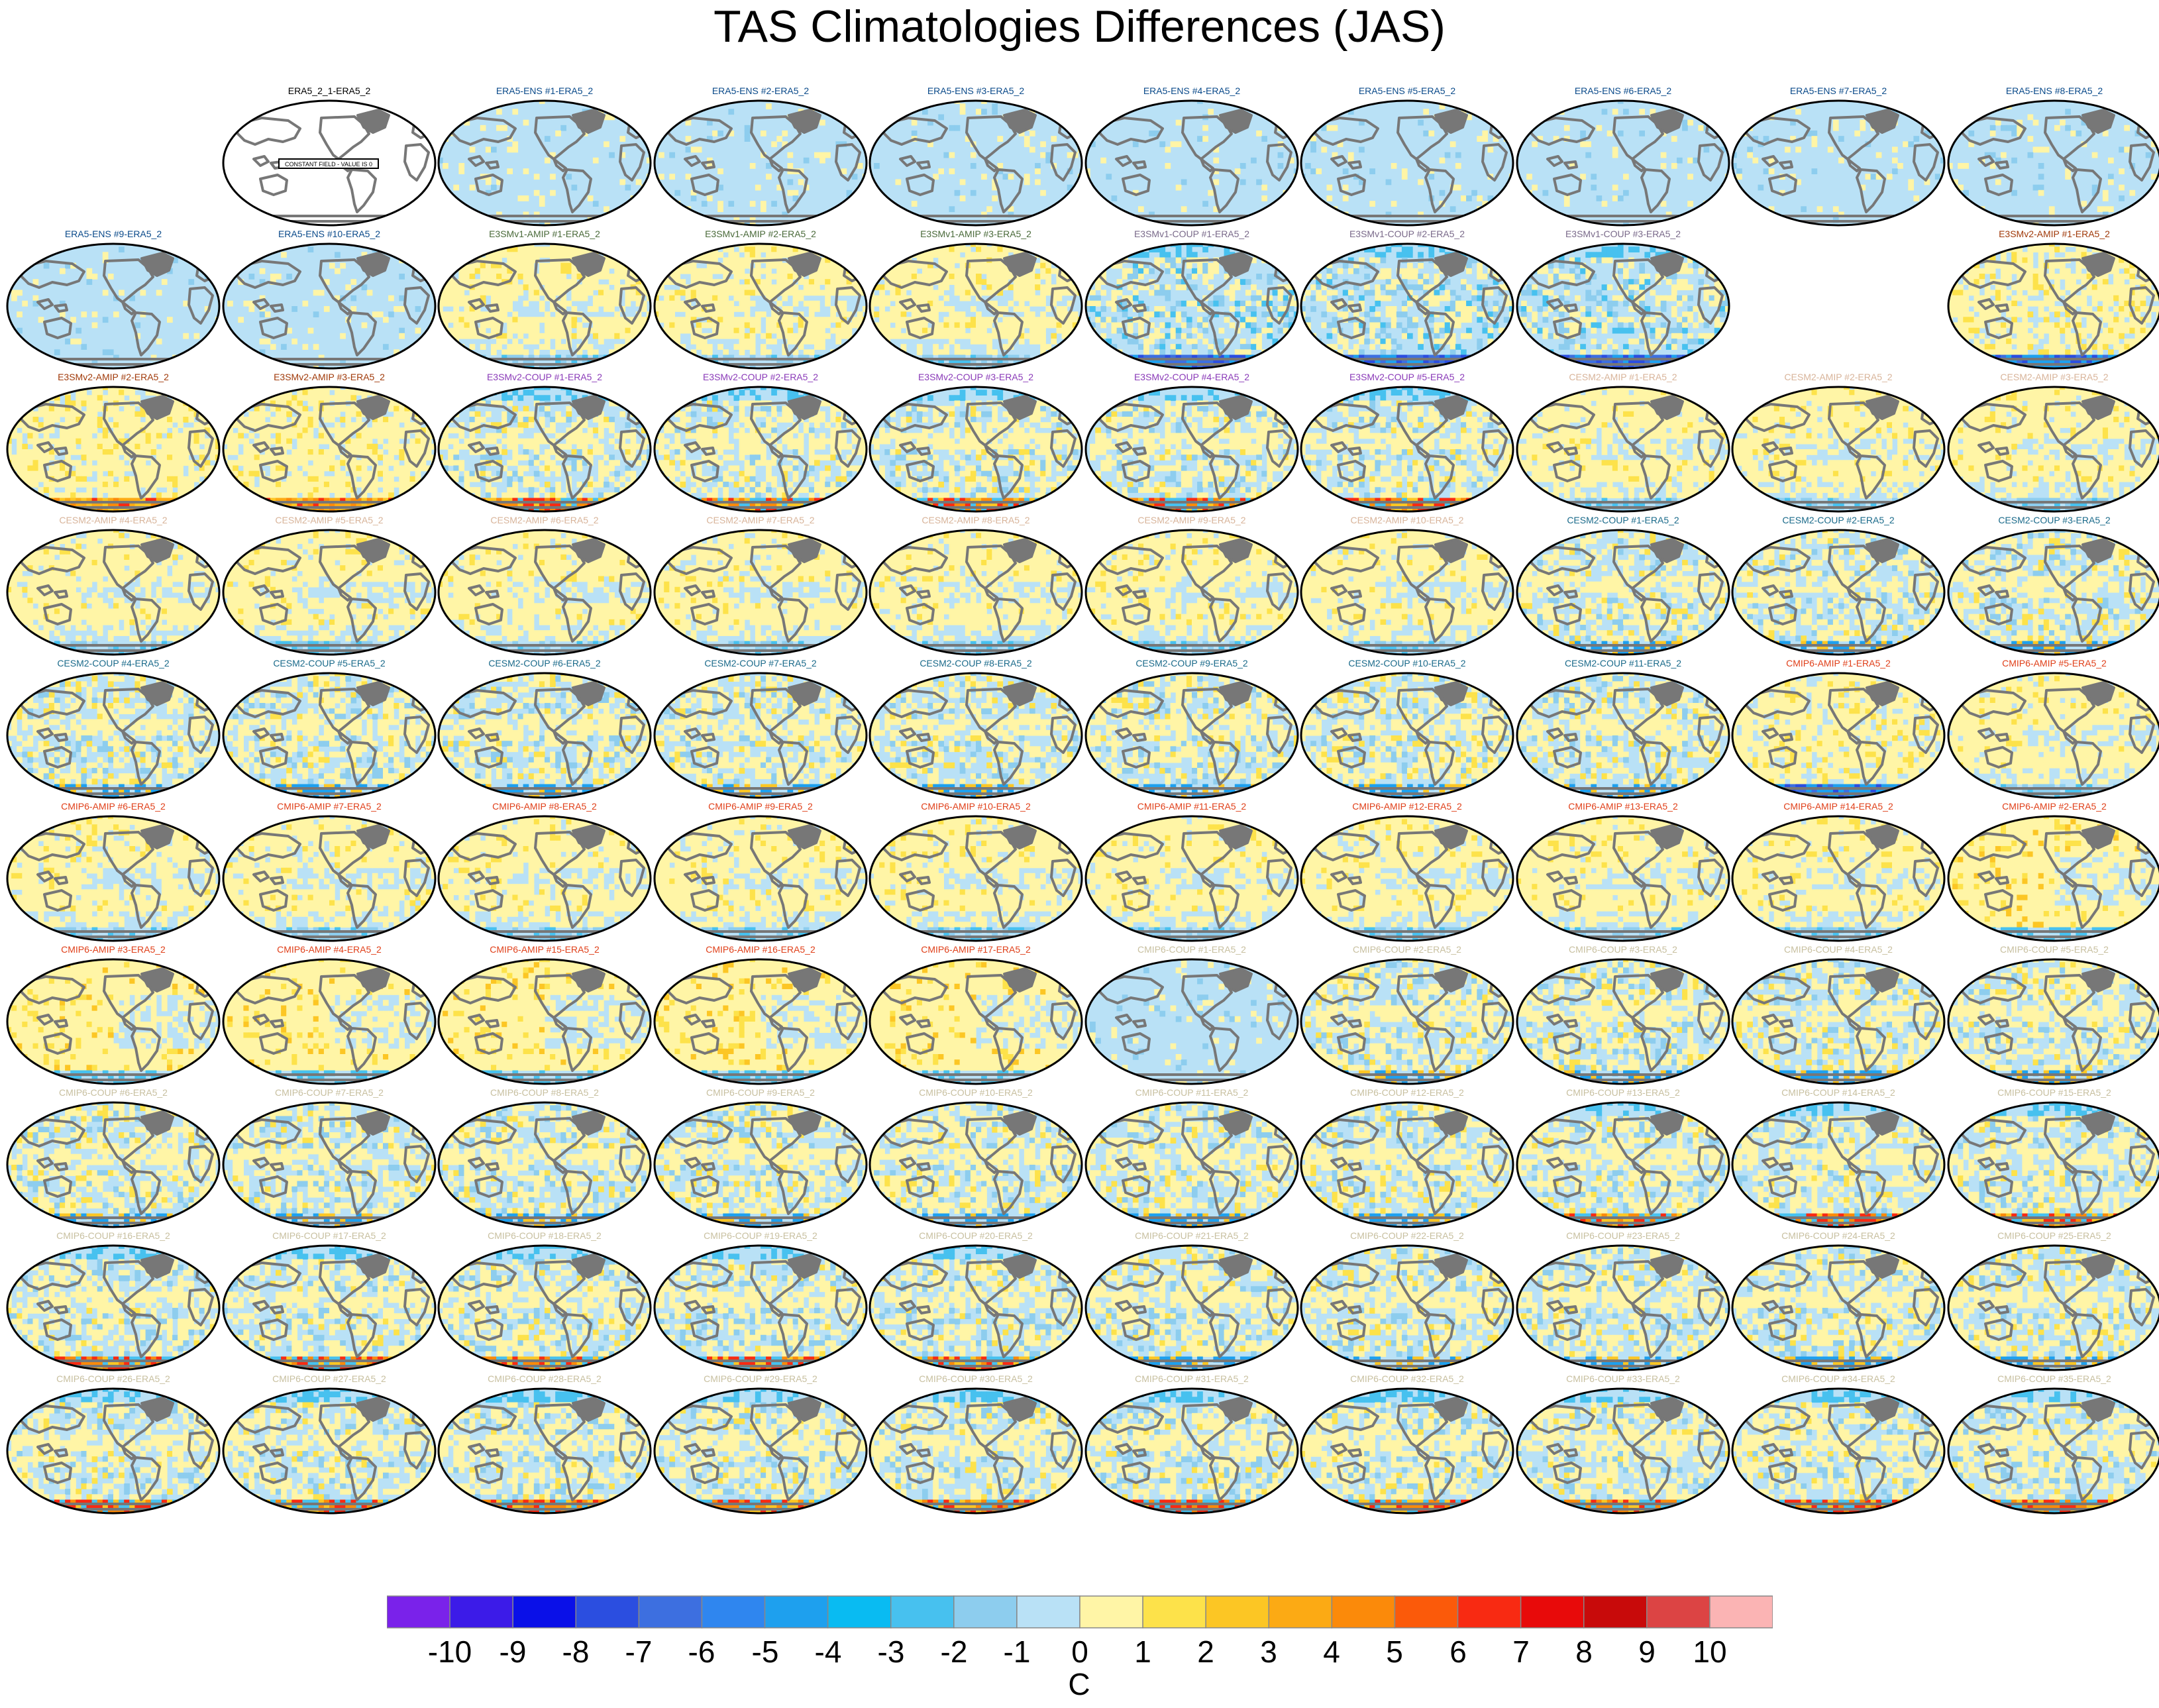 The image size is (2159, 1708). What do you see at coordinates (1407, 1379) in the screenshot?
I see `map-panel-label: CMIP6-COUP #32-ERA5_2` at bounding box center [1407, 1379].